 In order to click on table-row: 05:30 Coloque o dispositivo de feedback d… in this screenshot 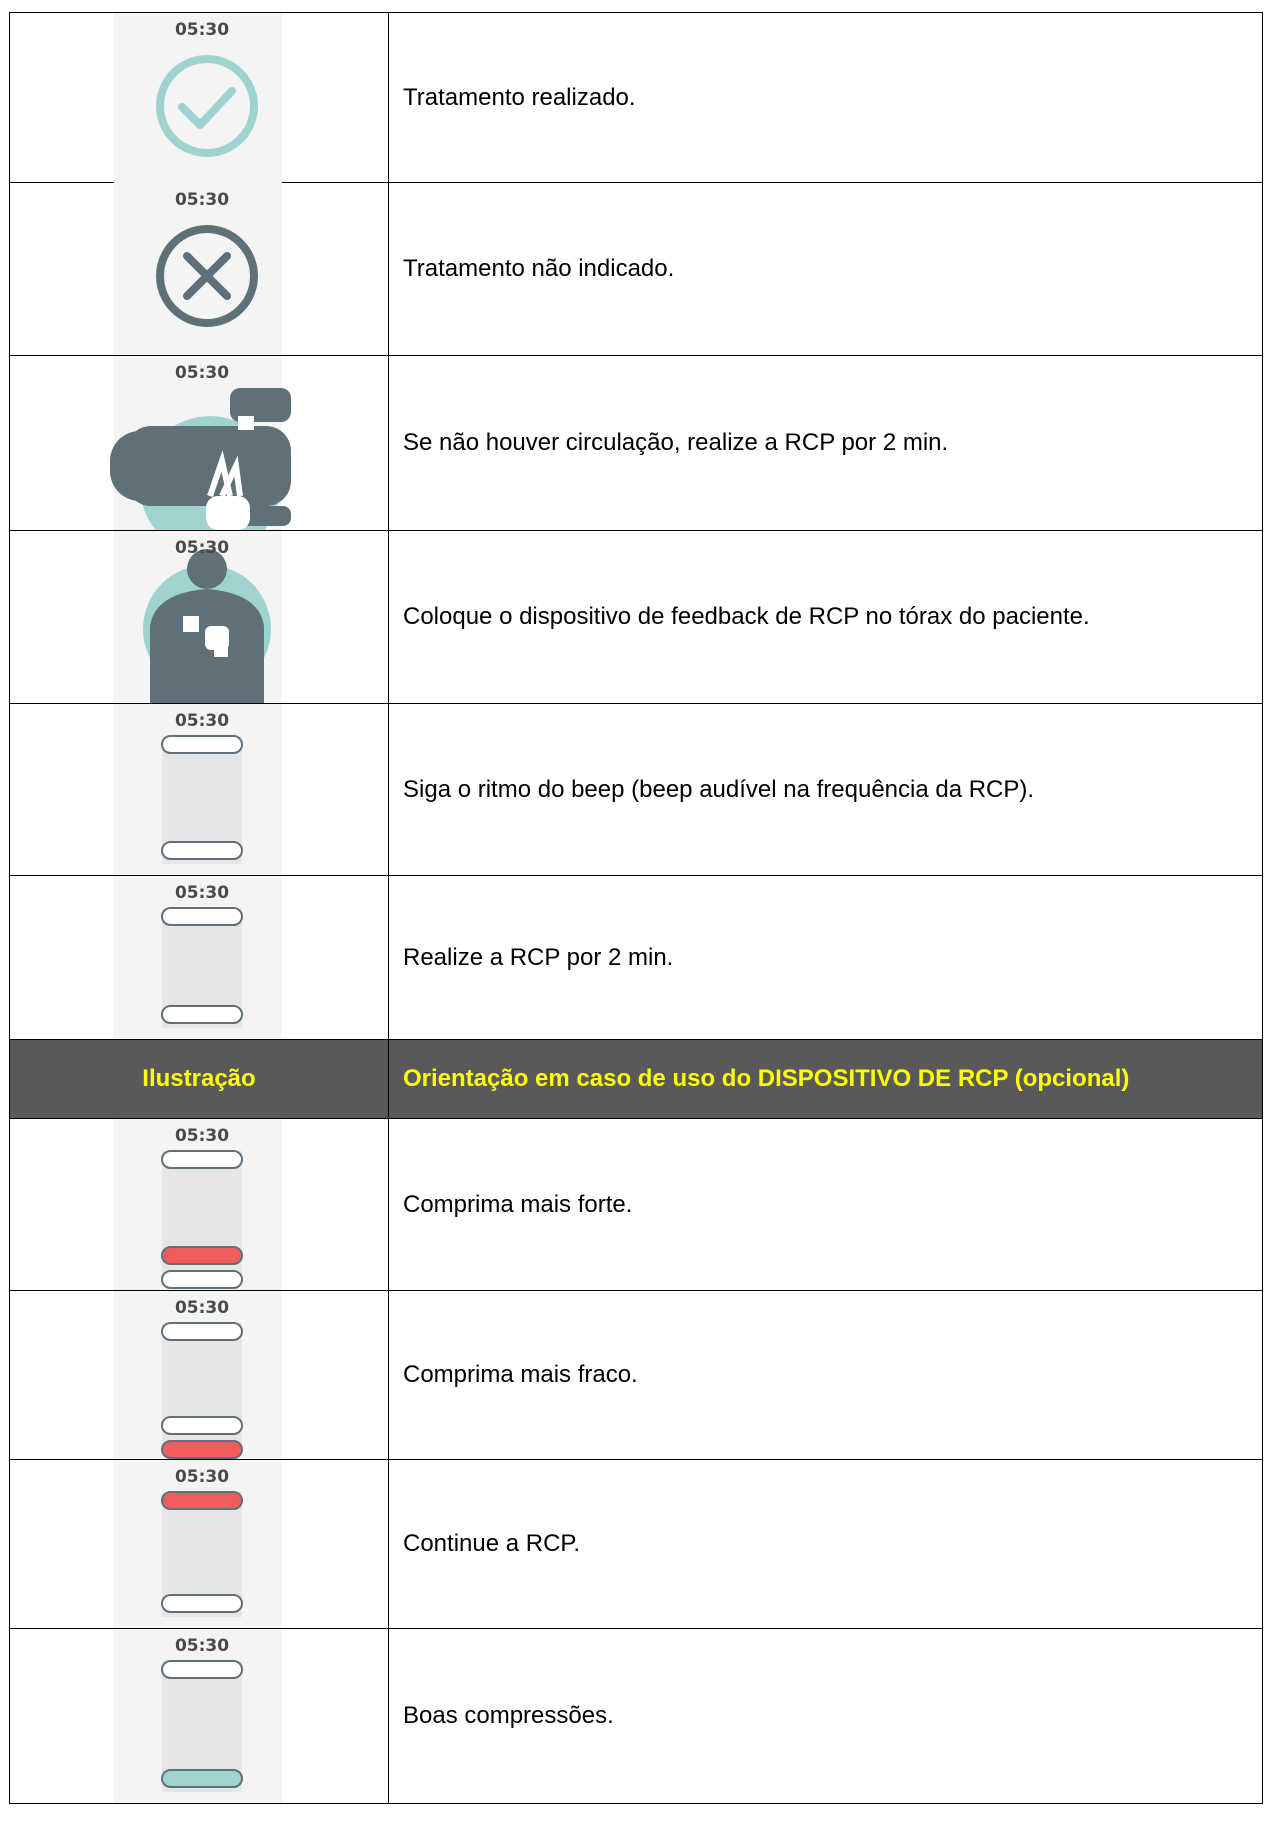, I will do `click(636, 617)`.